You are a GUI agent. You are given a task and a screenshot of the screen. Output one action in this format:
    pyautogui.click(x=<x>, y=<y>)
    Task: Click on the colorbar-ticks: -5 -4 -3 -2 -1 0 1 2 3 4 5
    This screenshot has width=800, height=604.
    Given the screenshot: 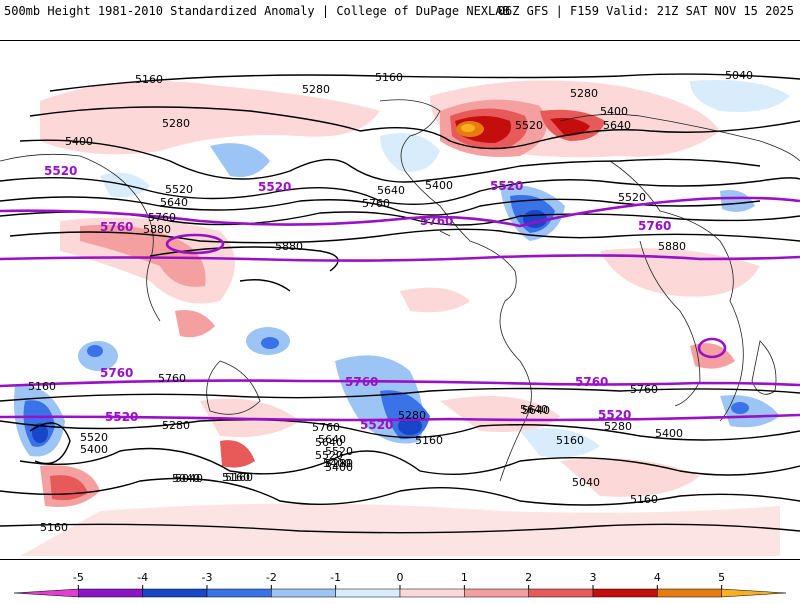 What is the action you would take?
    pyautogui.click(x=399, y=580)
    